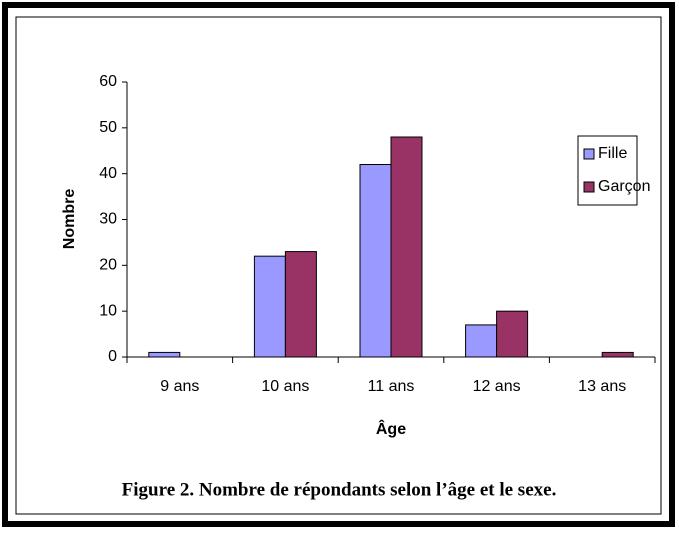 The height and width of the screenshot is (536, 679). What do you see at coordinates (602, 386) in the screenshot?
I see `x-tick-label: 13 ans` at bounding box center [602, 386].